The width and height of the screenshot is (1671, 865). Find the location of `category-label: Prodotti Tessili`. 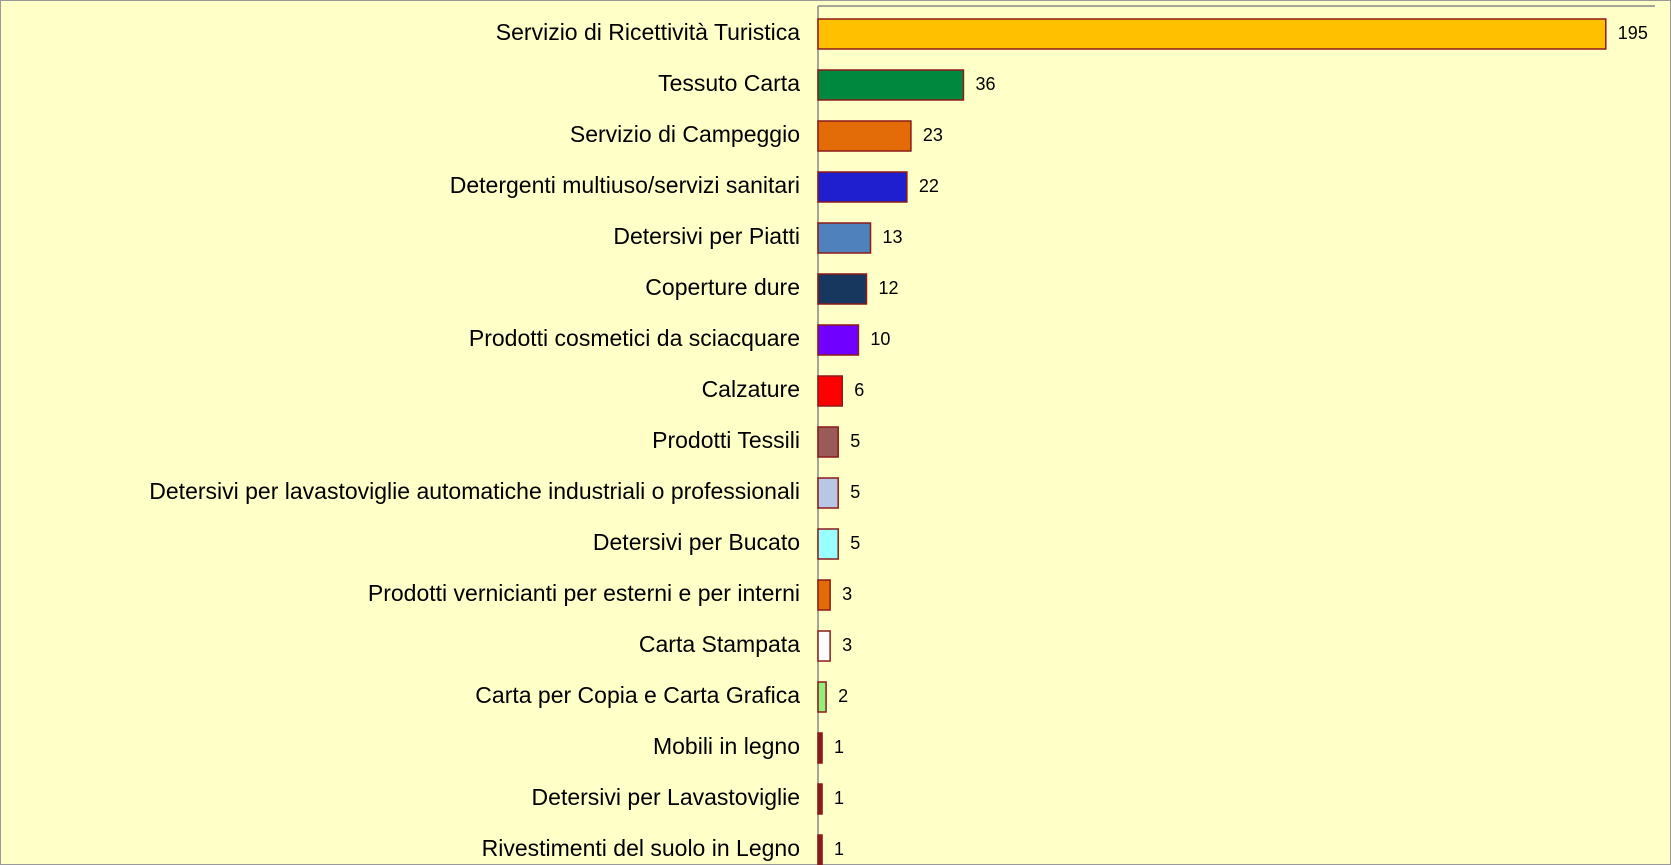

category-label: Prodotti Tessili is located at coordinates (726, 440).